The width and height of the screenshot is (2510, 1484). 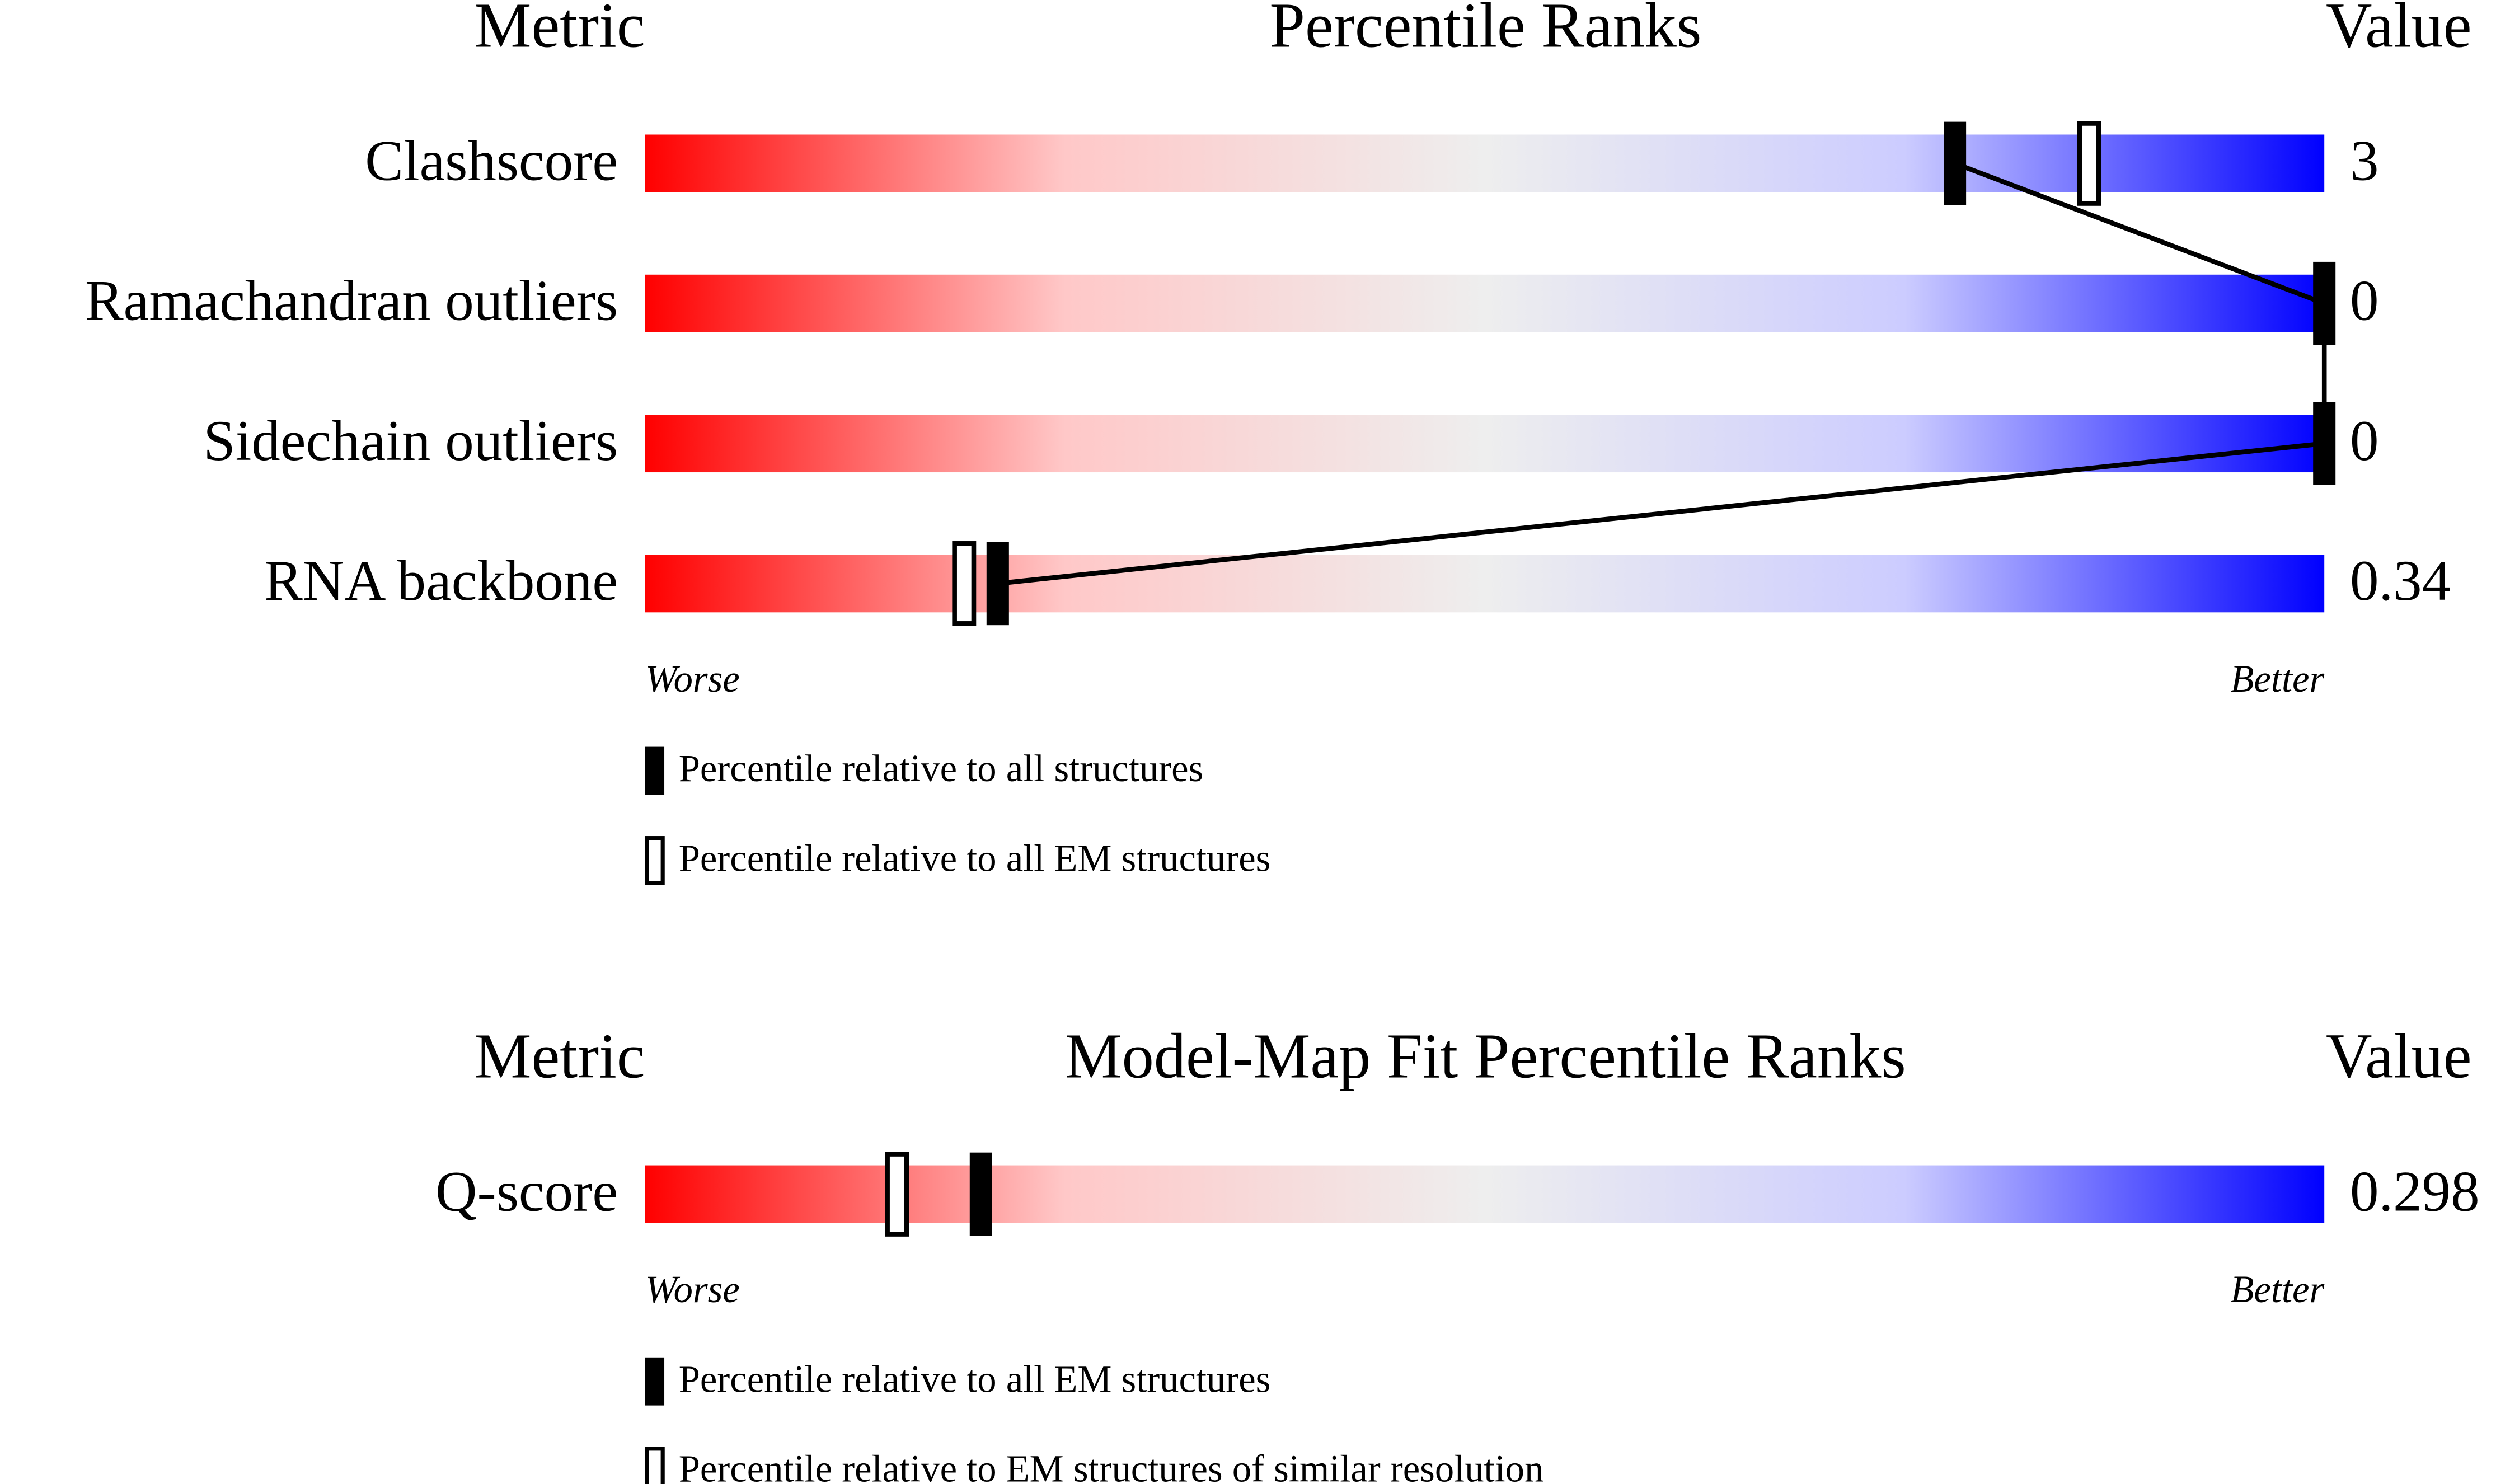 What do you see at coordinates (2401, 581) in the screenshot?
I see `metric-value: 0.34` at bounding box center [2401, 581].